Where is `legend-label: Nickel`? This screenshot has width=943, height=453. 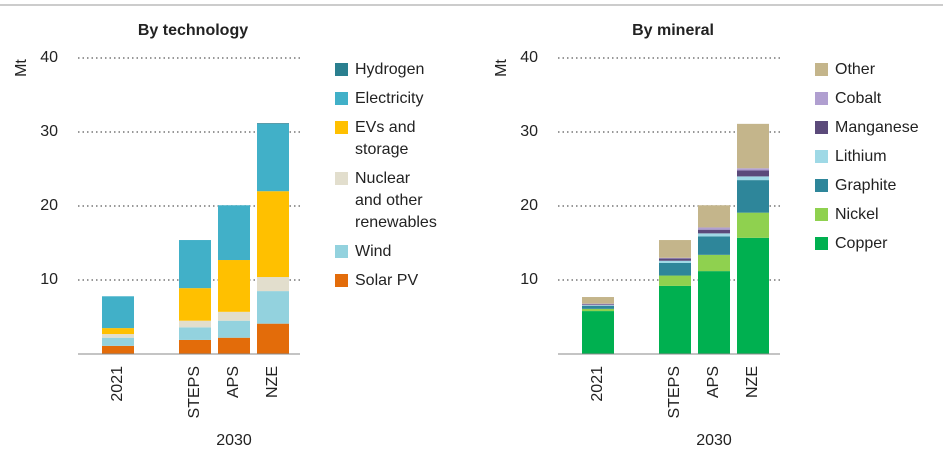
legend-label: Nickel is located at coordinates (857, 214).